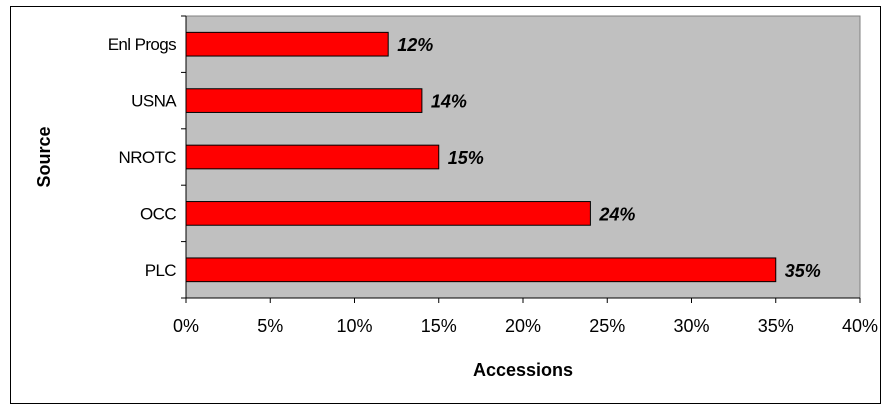 Image resolution: width=891 pixels, height=410 pixels. Describe the element at coordinates (803, 271) in the screenshot. I see `data-label: 35%` at that location.